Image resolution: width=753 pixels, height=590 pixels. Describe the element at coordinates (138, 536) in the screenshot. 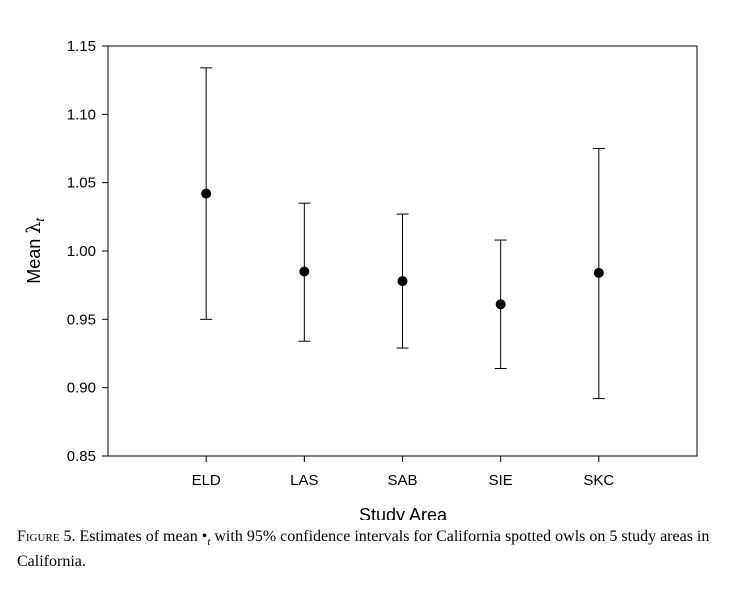

I see `caption-text-before: Estimates of mean` at that location.